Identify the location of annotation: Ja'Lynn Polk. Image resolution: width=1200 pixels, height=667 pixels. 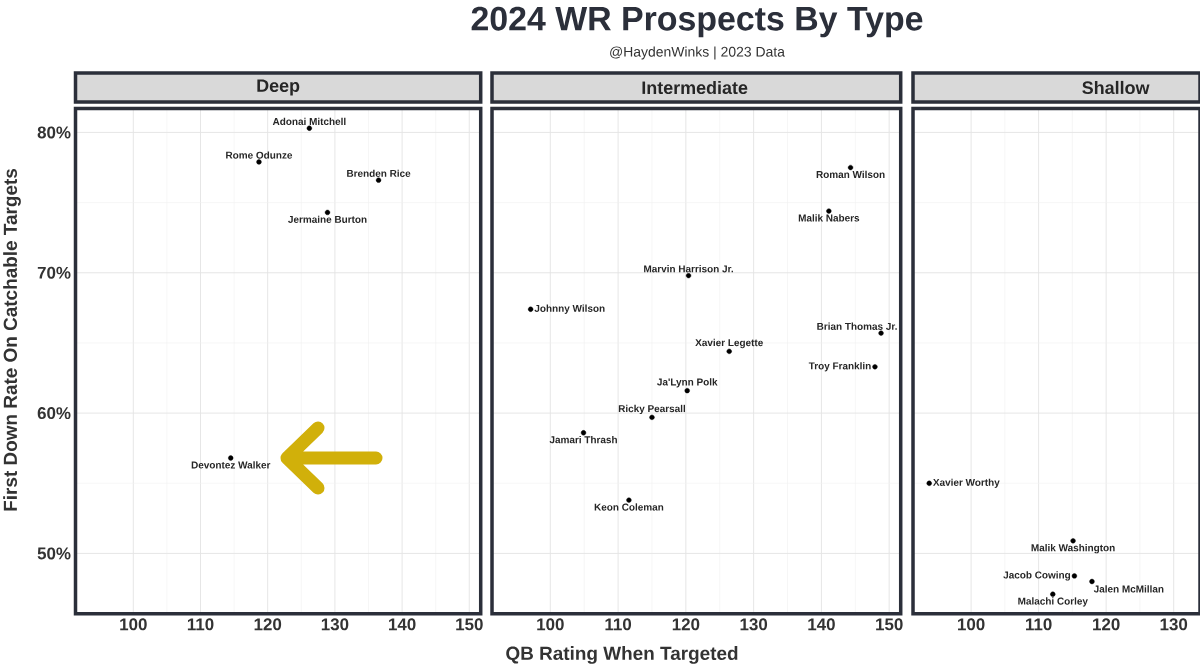
(687, 383).